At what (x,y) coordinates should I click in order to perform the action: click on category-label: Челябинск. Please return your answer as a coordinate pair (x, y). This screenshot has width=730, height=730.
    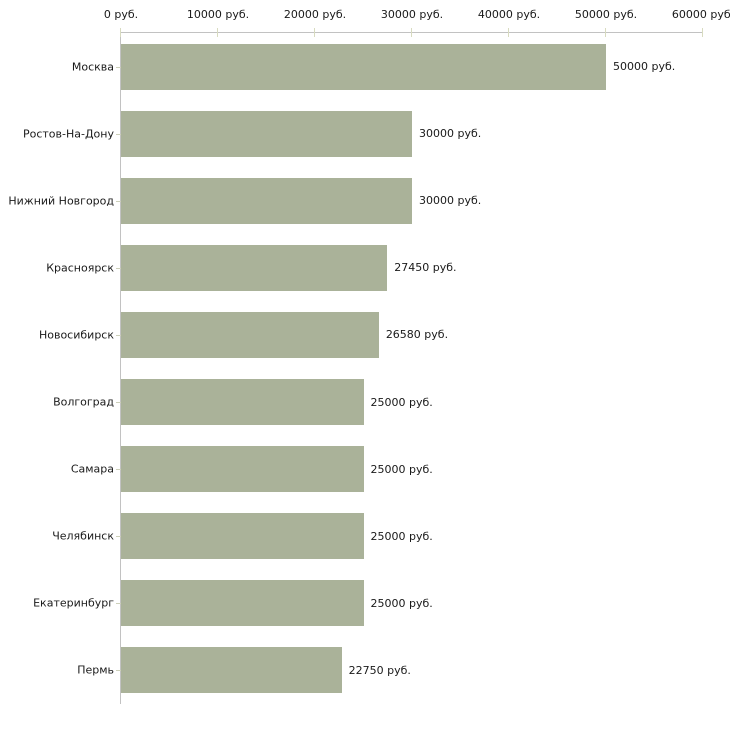
    Looking at the image, I should click on (83, 536).